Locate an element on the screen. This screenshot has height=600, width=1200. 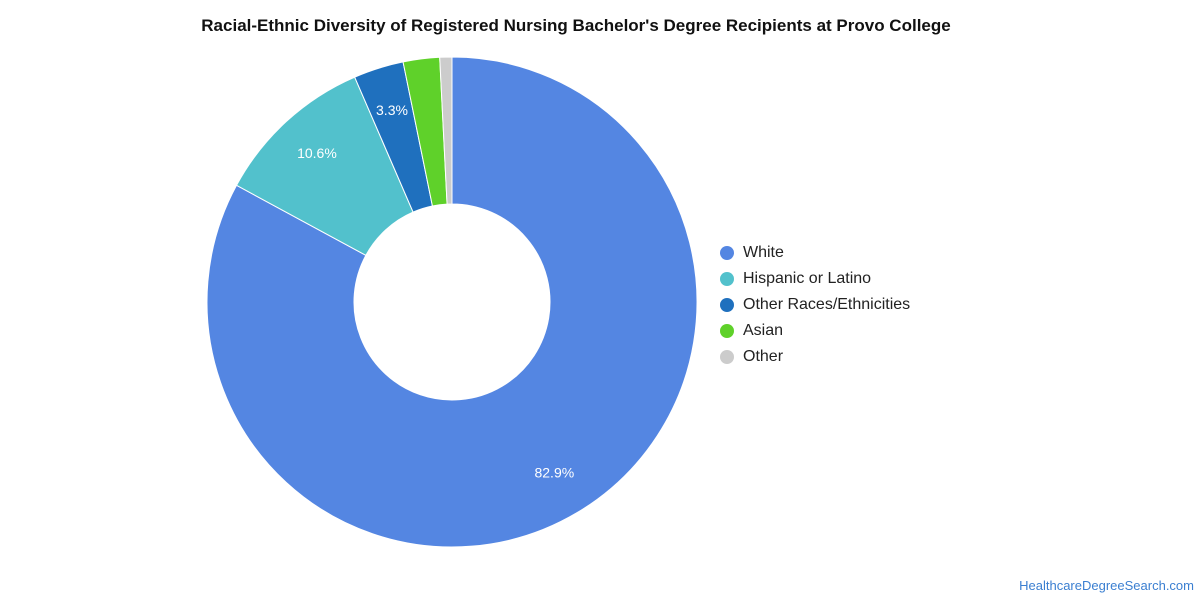
donut-slice-hispanic-or-latino is located at coordinates (324, 166).